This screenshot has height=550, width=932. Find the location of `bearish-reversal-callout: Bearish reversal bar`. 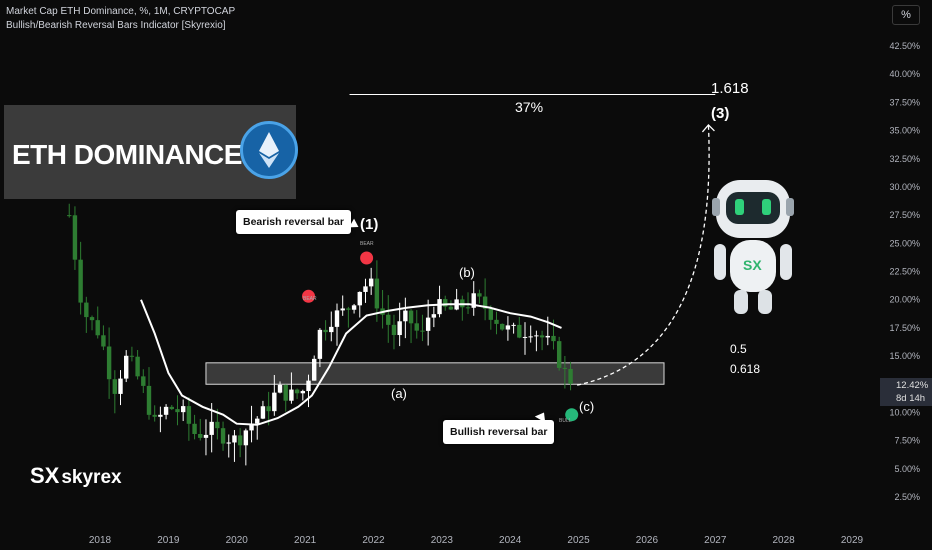

bearish-reversal-callout: Bearish reversal bar is located at coordinates (293, 222).